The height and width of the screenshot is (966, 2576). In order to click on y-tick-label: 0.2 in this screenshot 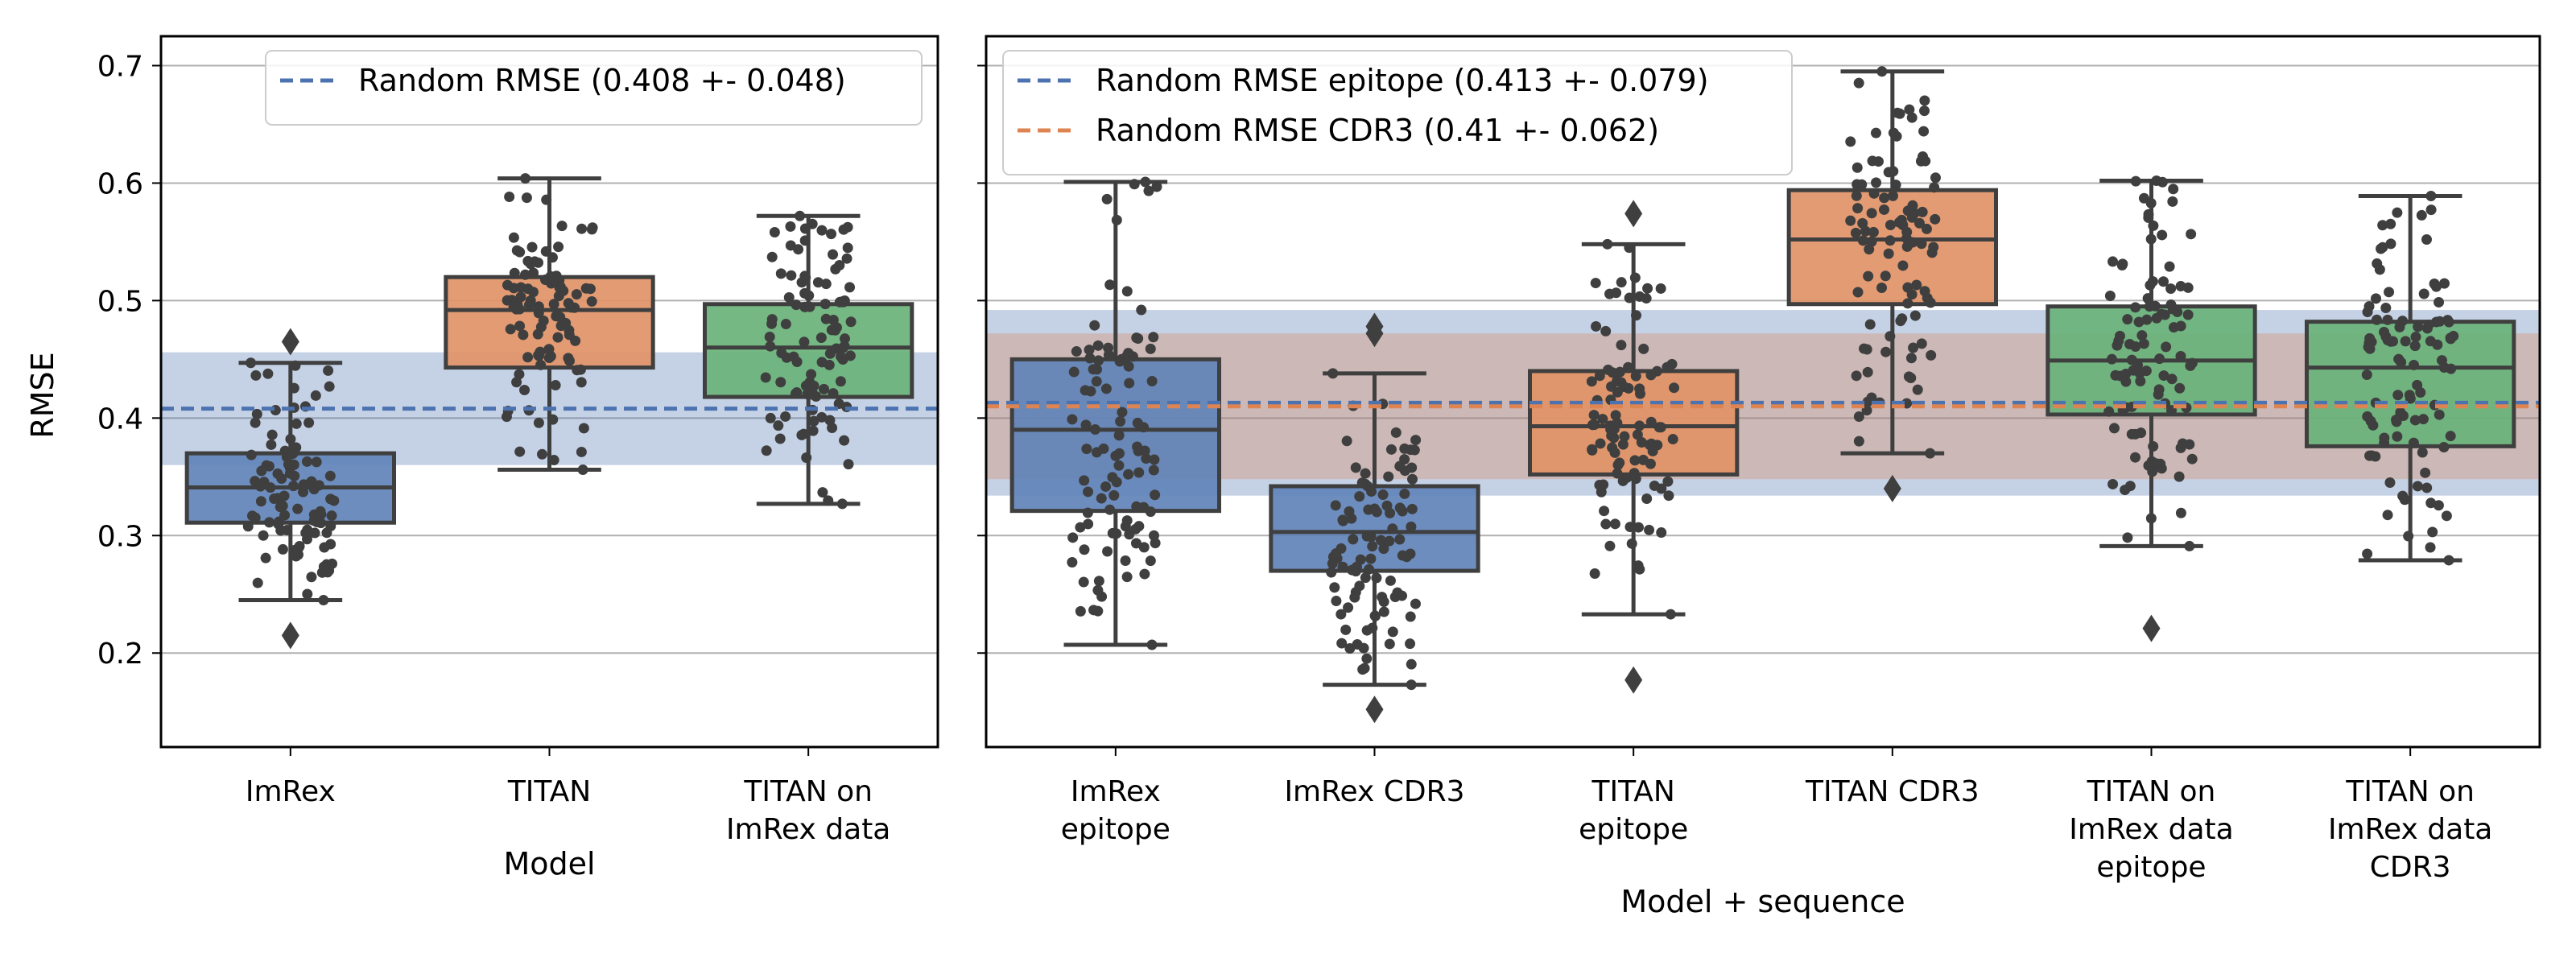, I will do `click(120, 654)`.